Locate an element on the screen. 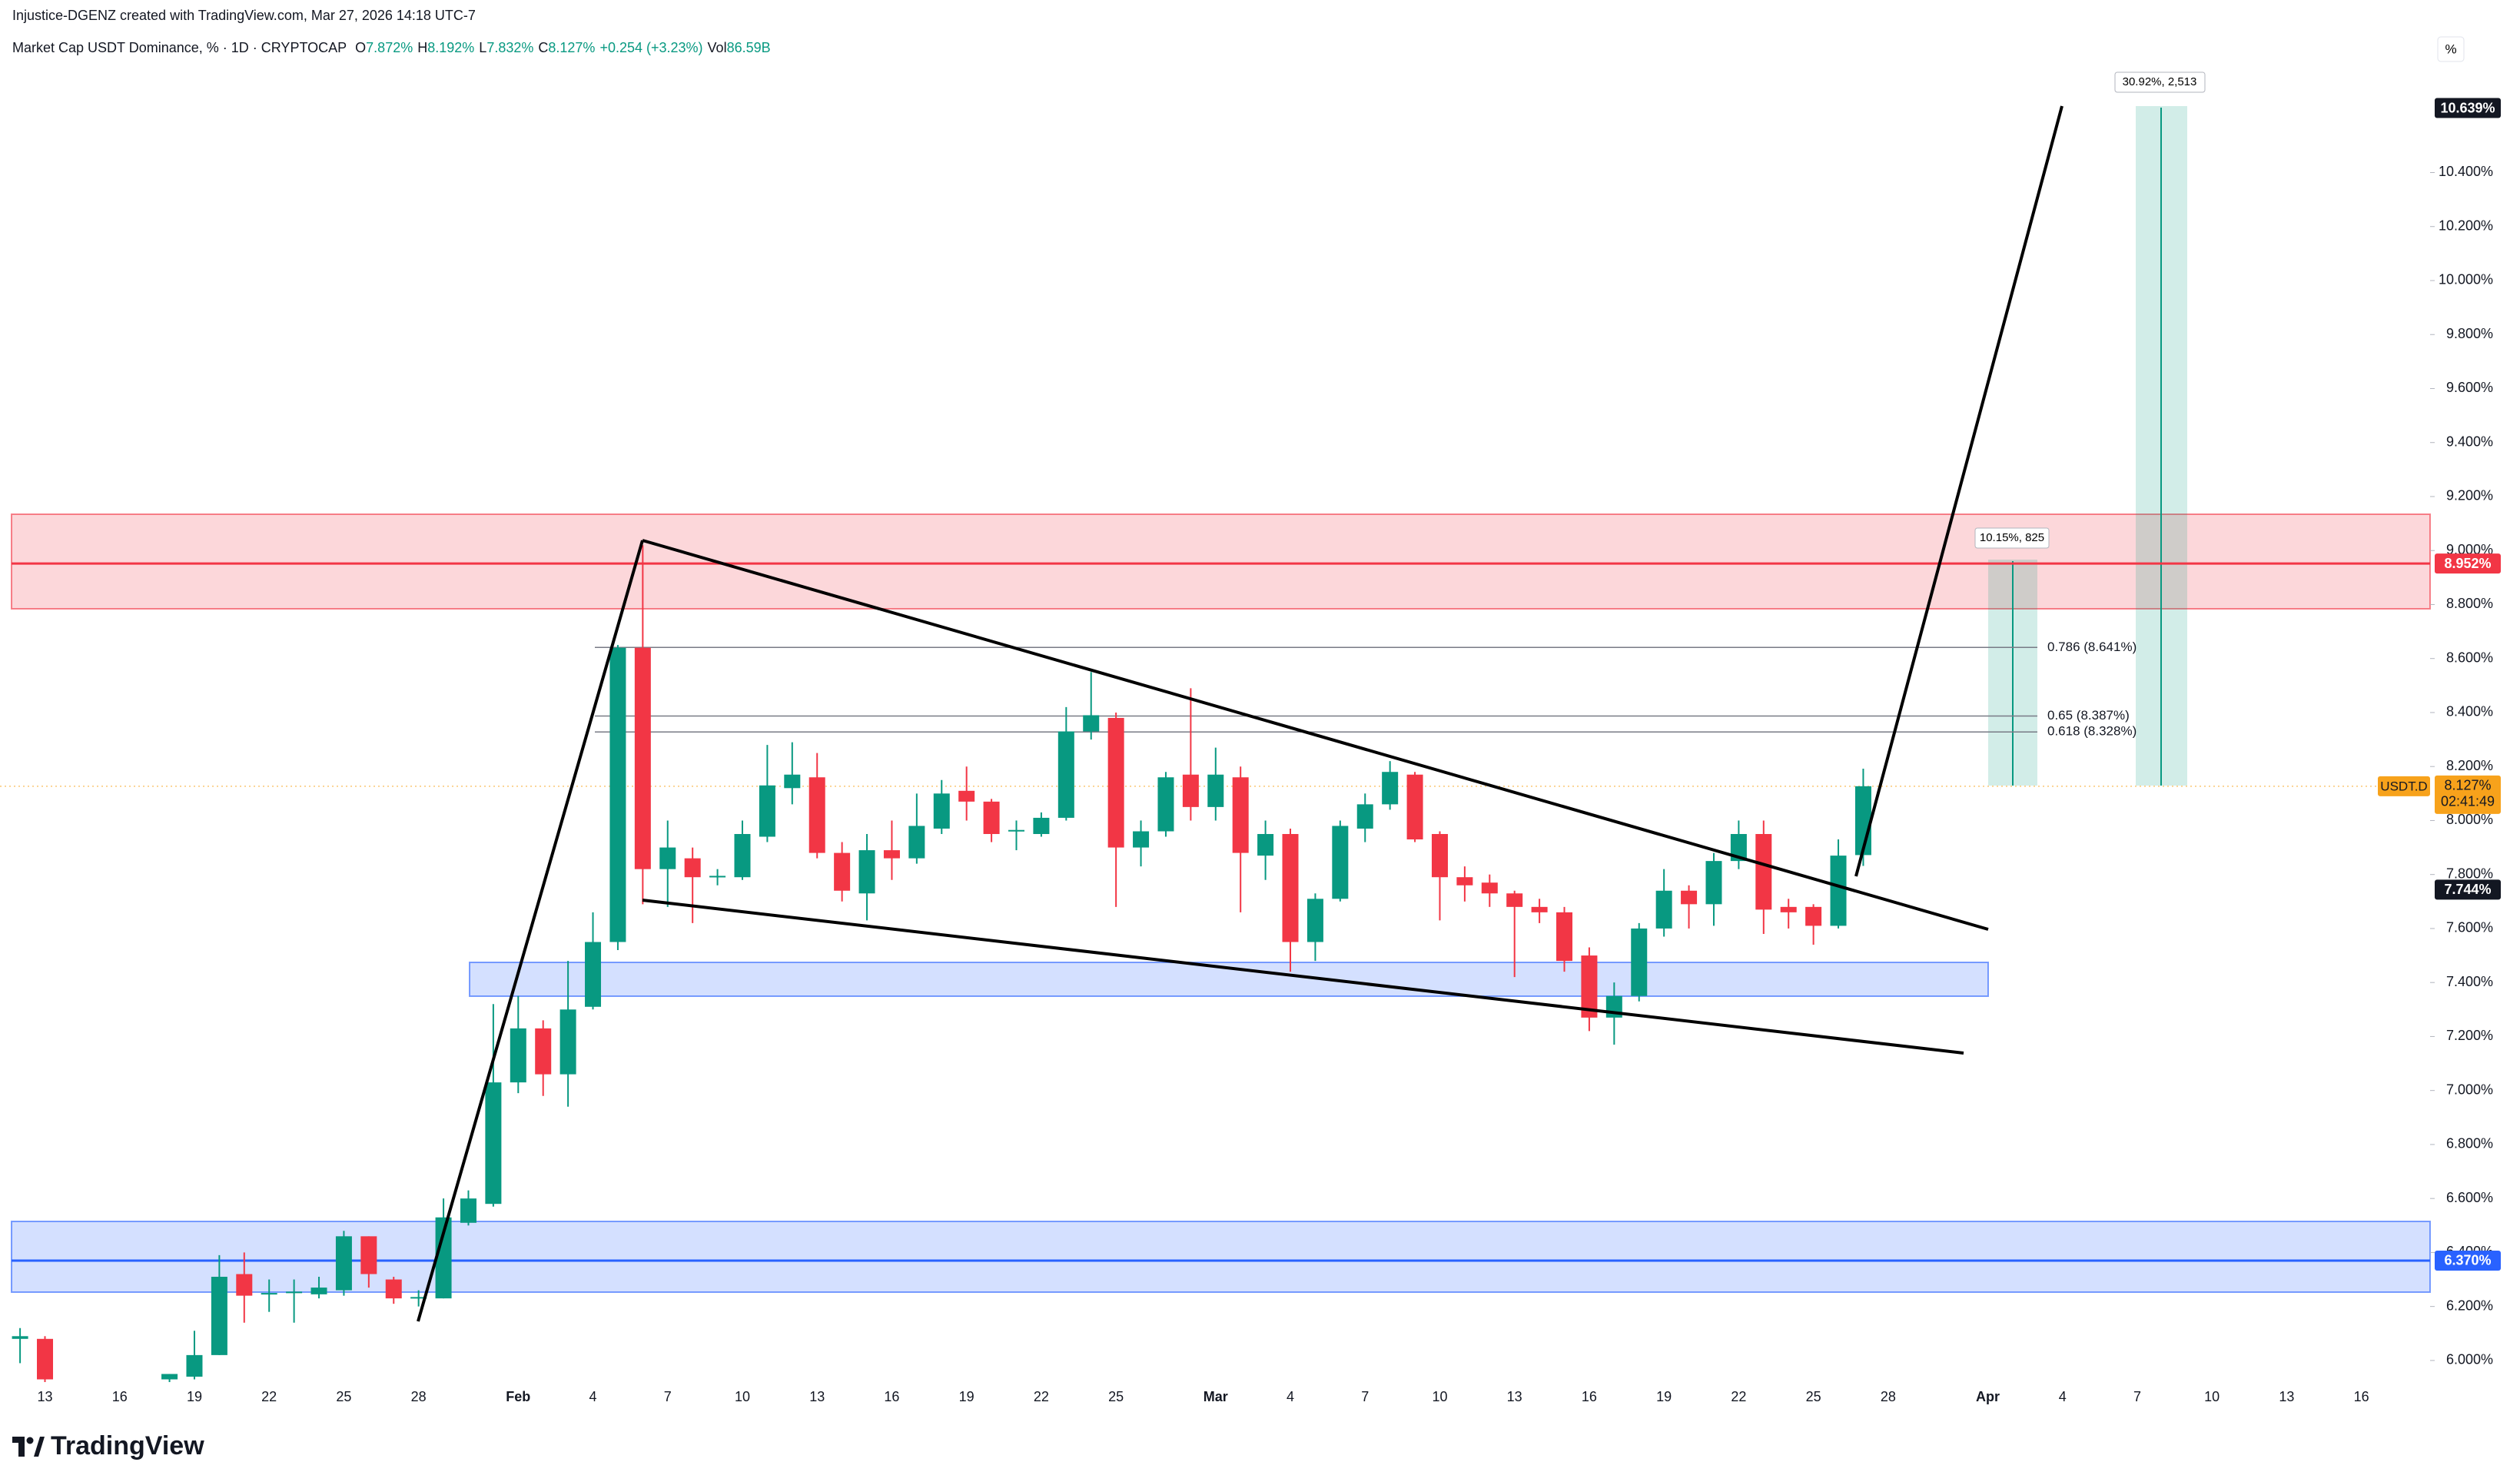 The height and width of the screenshot is (1482, 2520). ohlc-item: H8.192% is located at coordinates (445, 47).